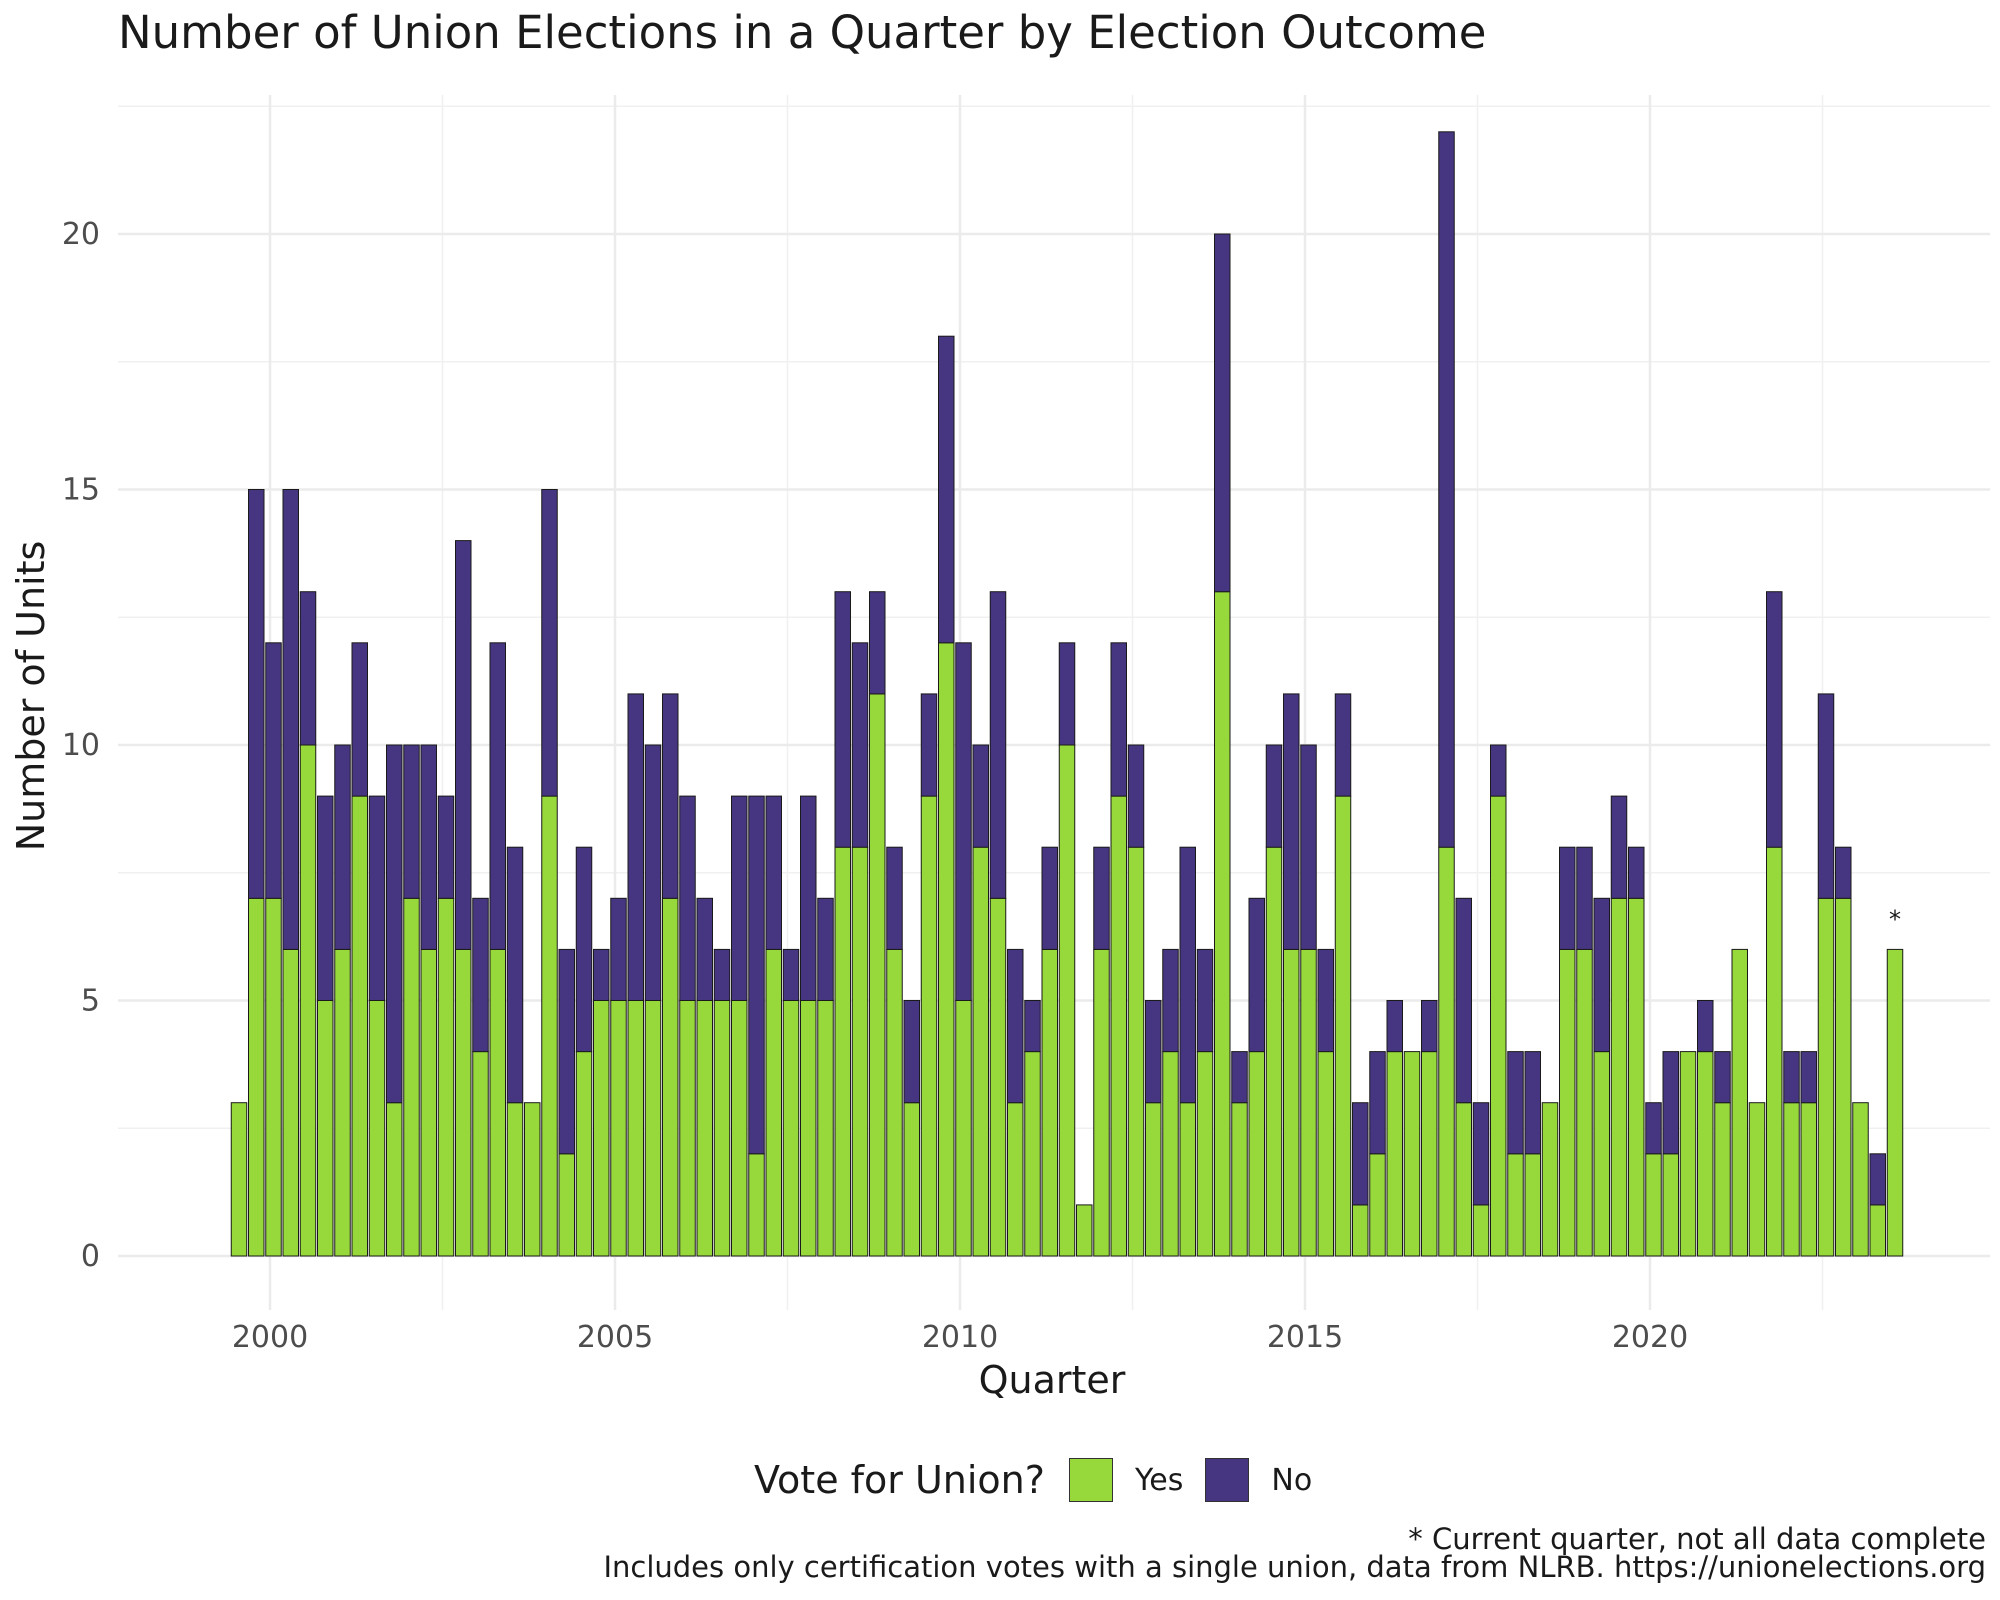 This screenshot has height=1600, width=2000. What do you see at coordinates (1227, 1480) in the screenshot?
I see `legend-swatch-no` at bounding box center [1227, 1480].